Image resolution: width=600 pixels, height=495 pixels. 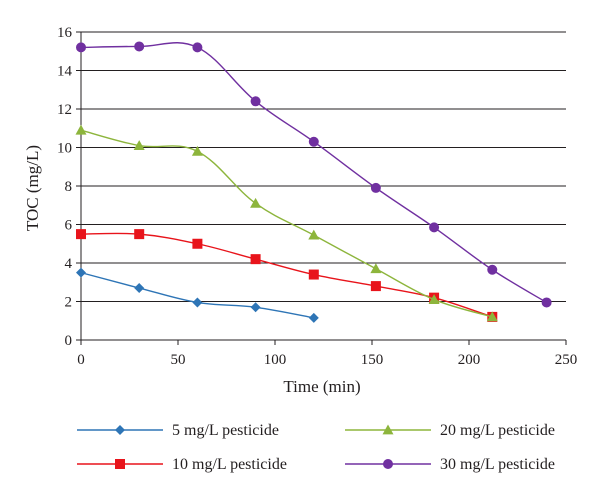 What do you see at coordinates (178, 360) in the screenshot?
I see `x-tick-label: 50` at bounding box center [178, 360].